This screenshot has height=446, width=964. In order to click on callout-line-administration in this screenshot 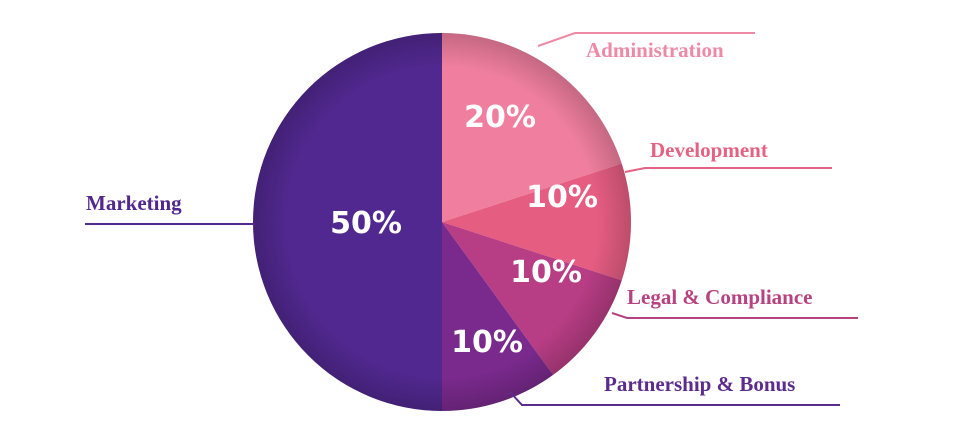, I will do `click(646, 39)`.